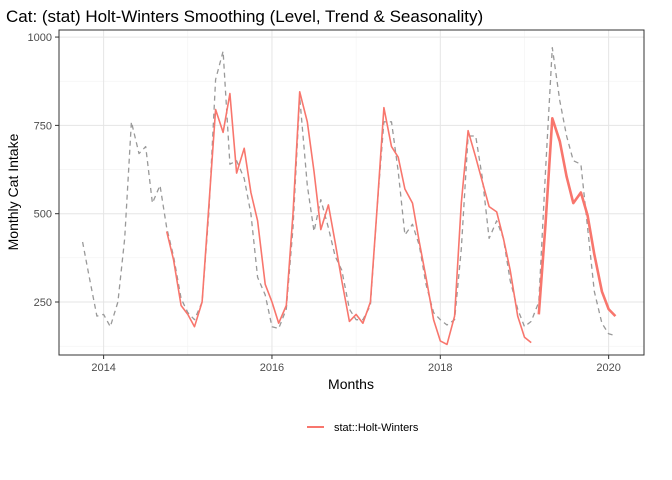 The image size is (672, 480). Describe the element at coordinates (351, 384) in the screenshot. I see `x-axis-title: Months` at that location.